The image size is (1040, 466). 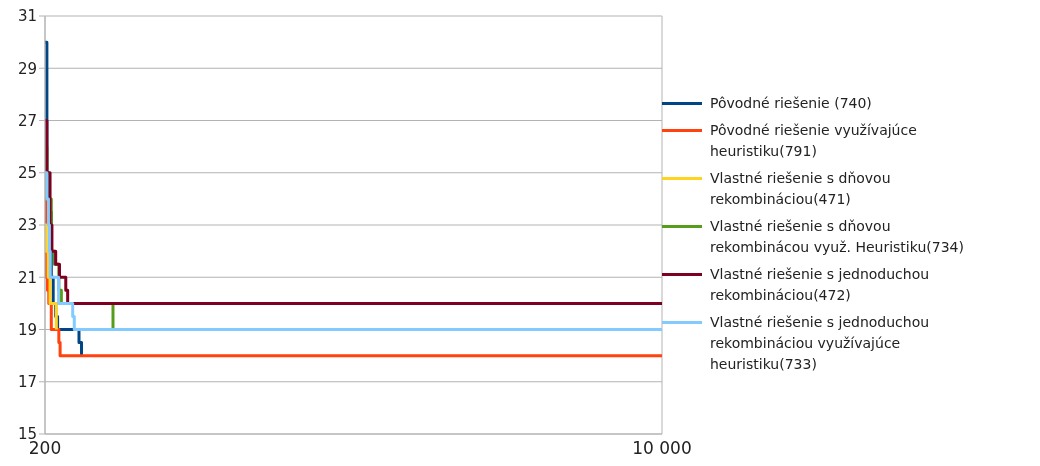 I want to click on legend-label: Vlastné riešenie s dňovou rekombináciou(471), so click(x=801, y=189).